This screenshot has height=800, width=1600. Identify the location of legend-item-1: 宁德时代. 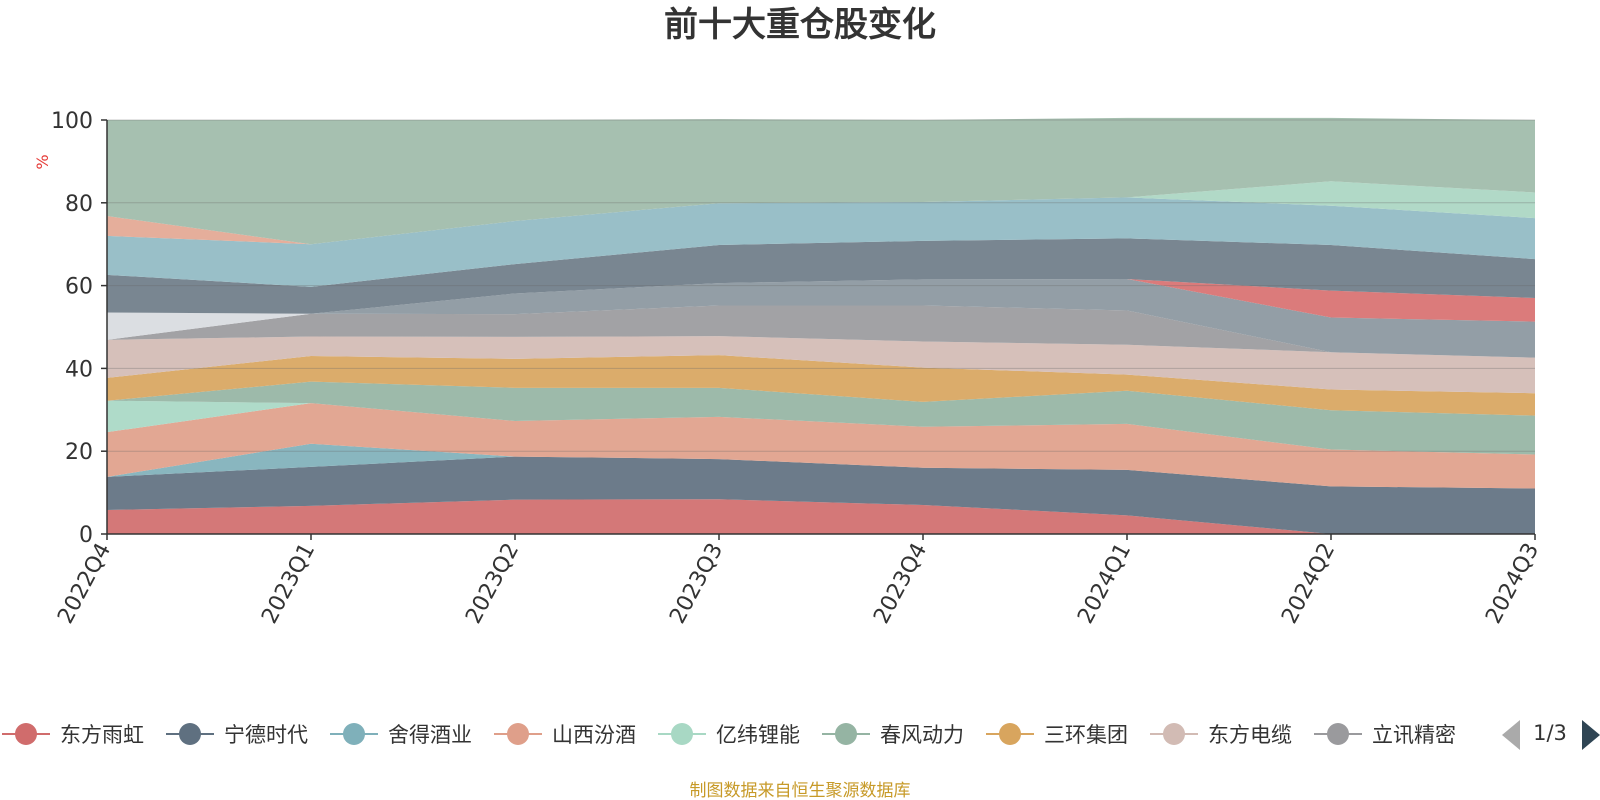
(237, 735).